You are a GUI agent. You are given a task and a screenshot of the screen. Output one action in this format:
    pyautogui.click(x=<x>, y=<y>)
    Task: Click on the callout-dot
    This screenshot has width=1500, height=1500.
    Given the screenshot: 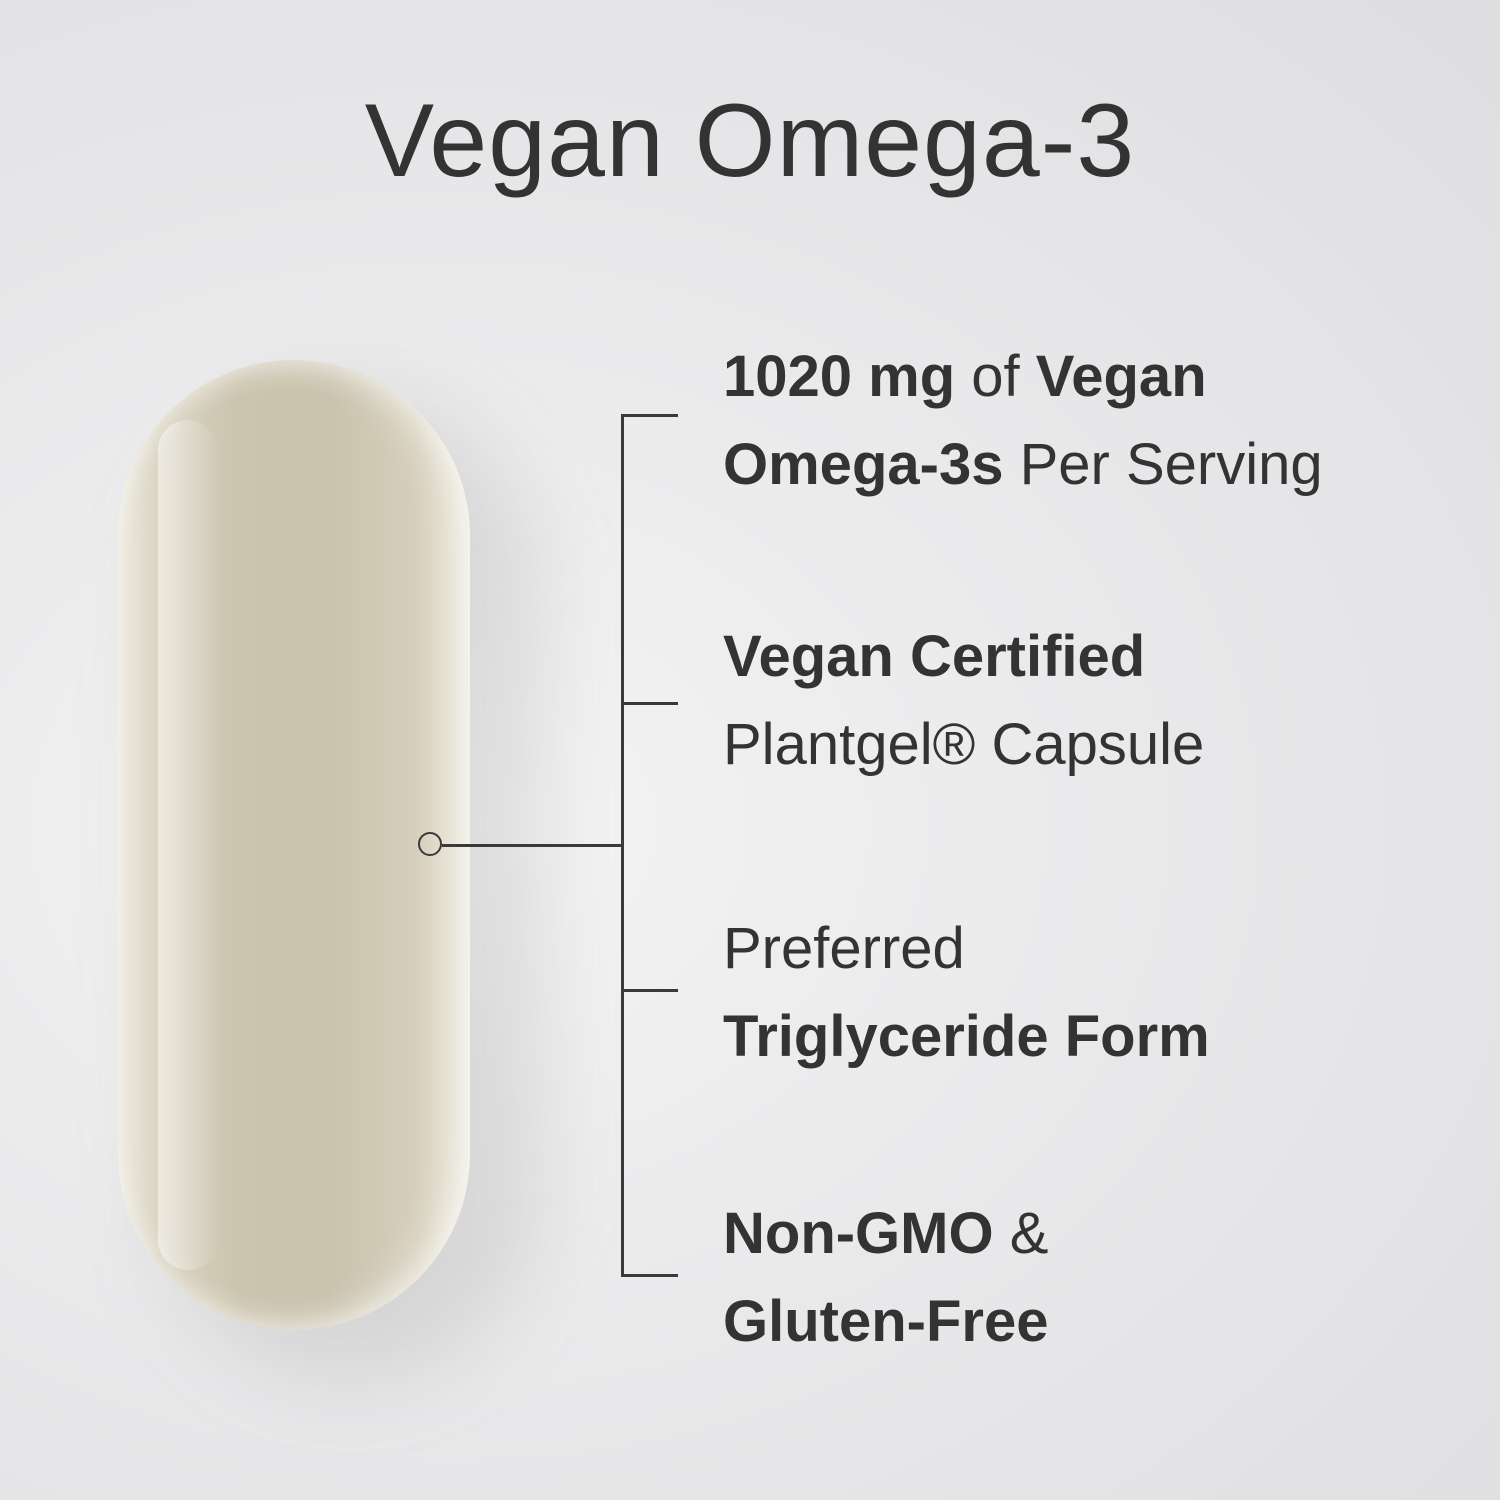 What is the action you would take?
    pyautogui.click(x=430, y=844)
    